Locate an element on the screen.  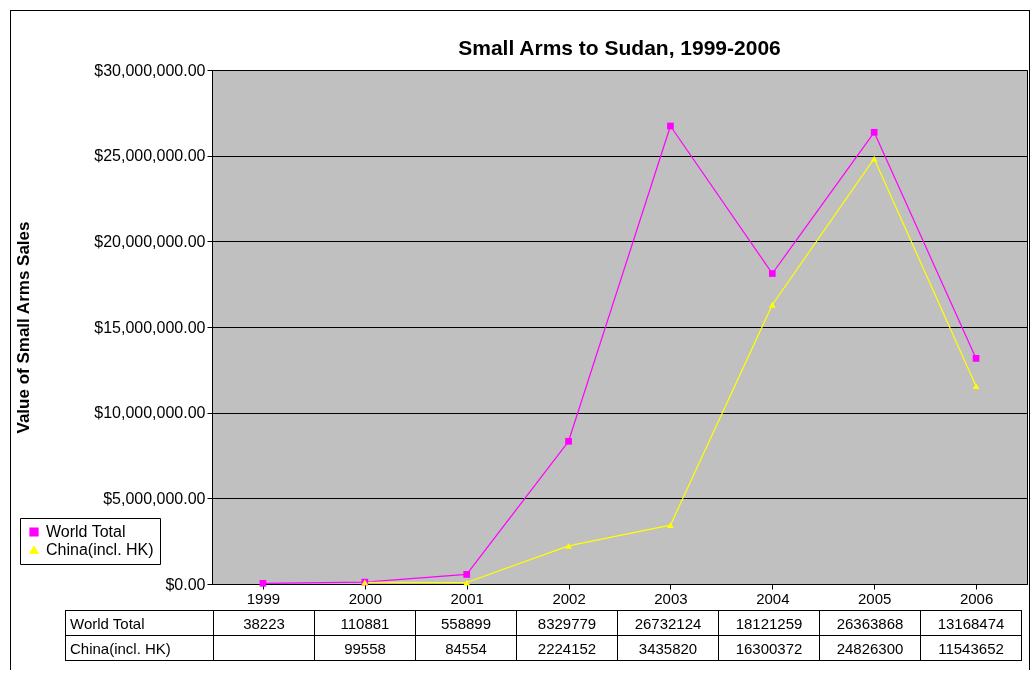
y-tick-label: $25,000,000.00 is located at coordinates (150, 156).